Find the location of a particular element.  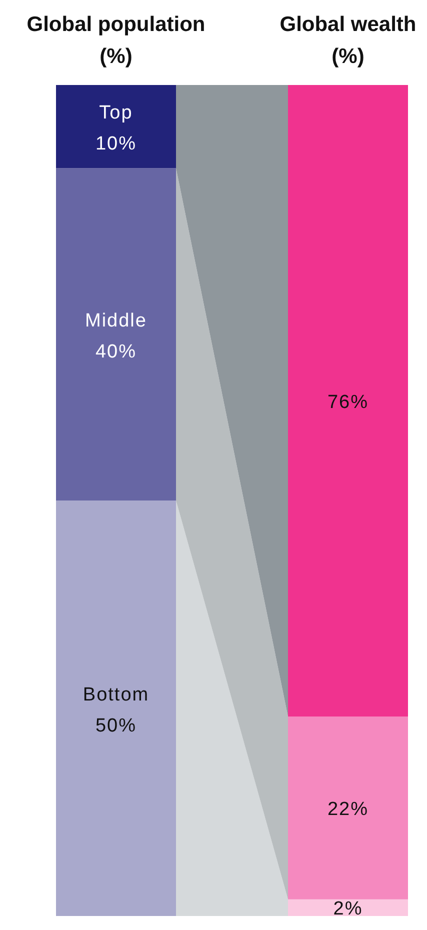

data-label: 50% is located at coordinates (116, 725).